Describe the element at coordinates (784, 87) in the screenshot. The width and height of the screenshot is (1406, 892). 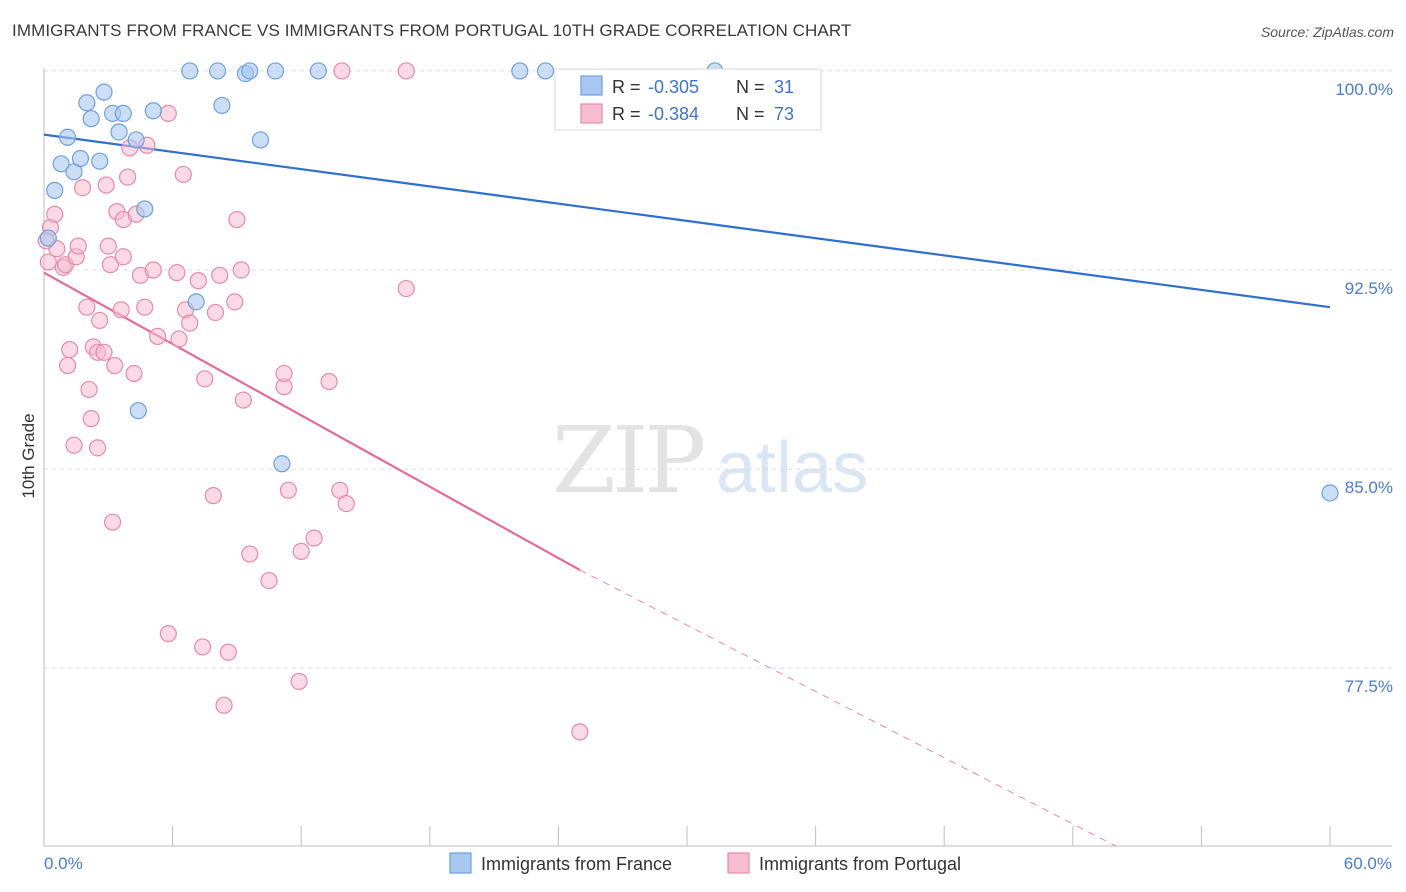
I see `stats-n-value-france: 31` at that location.